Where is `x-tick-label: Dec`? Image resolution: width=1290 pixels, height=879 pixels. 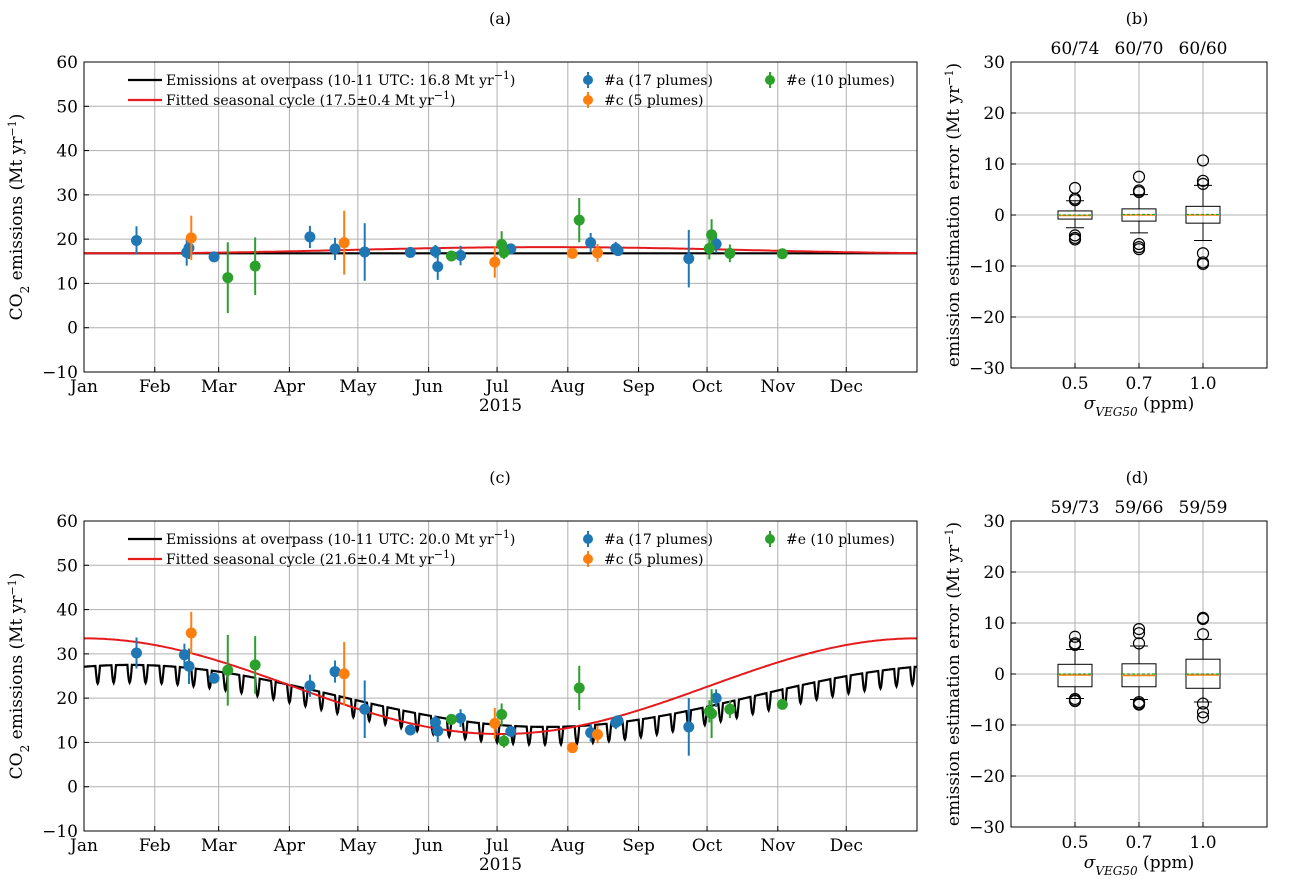
x-tick-label: Dec is located at coordinates (846, 387).